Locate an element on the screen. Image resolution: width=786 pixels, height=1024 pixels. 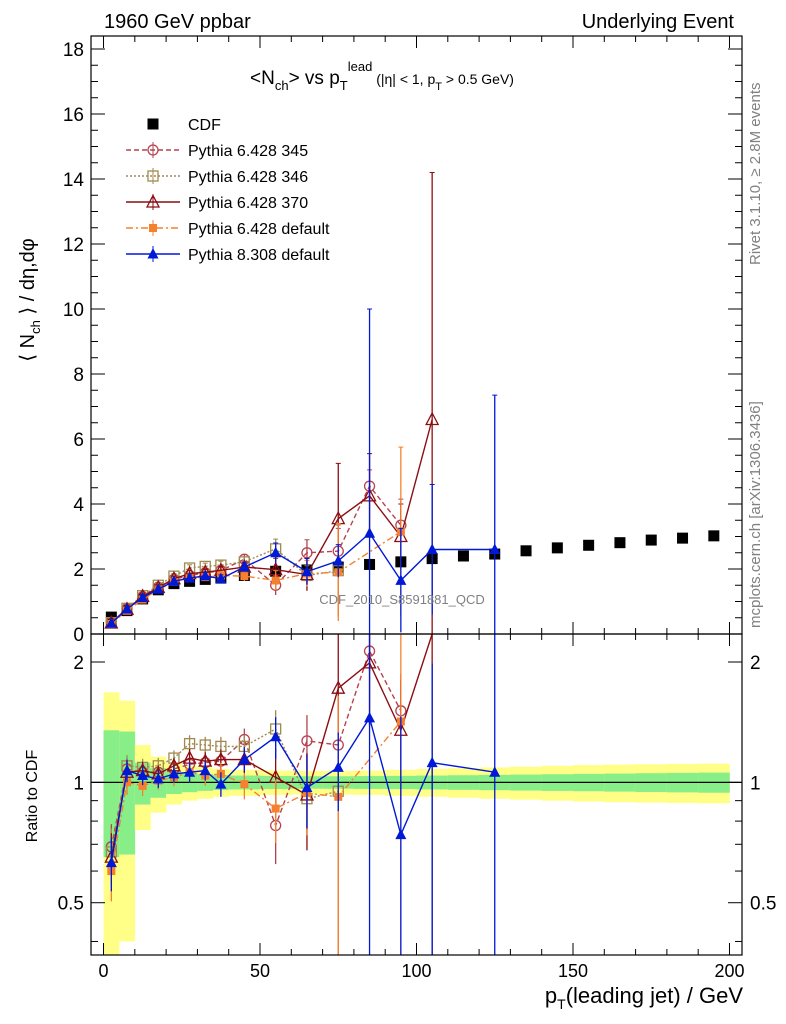
legend-item-pythia-6-428-345: Pythia 6.428 345 is located at coordinates (217, 151).